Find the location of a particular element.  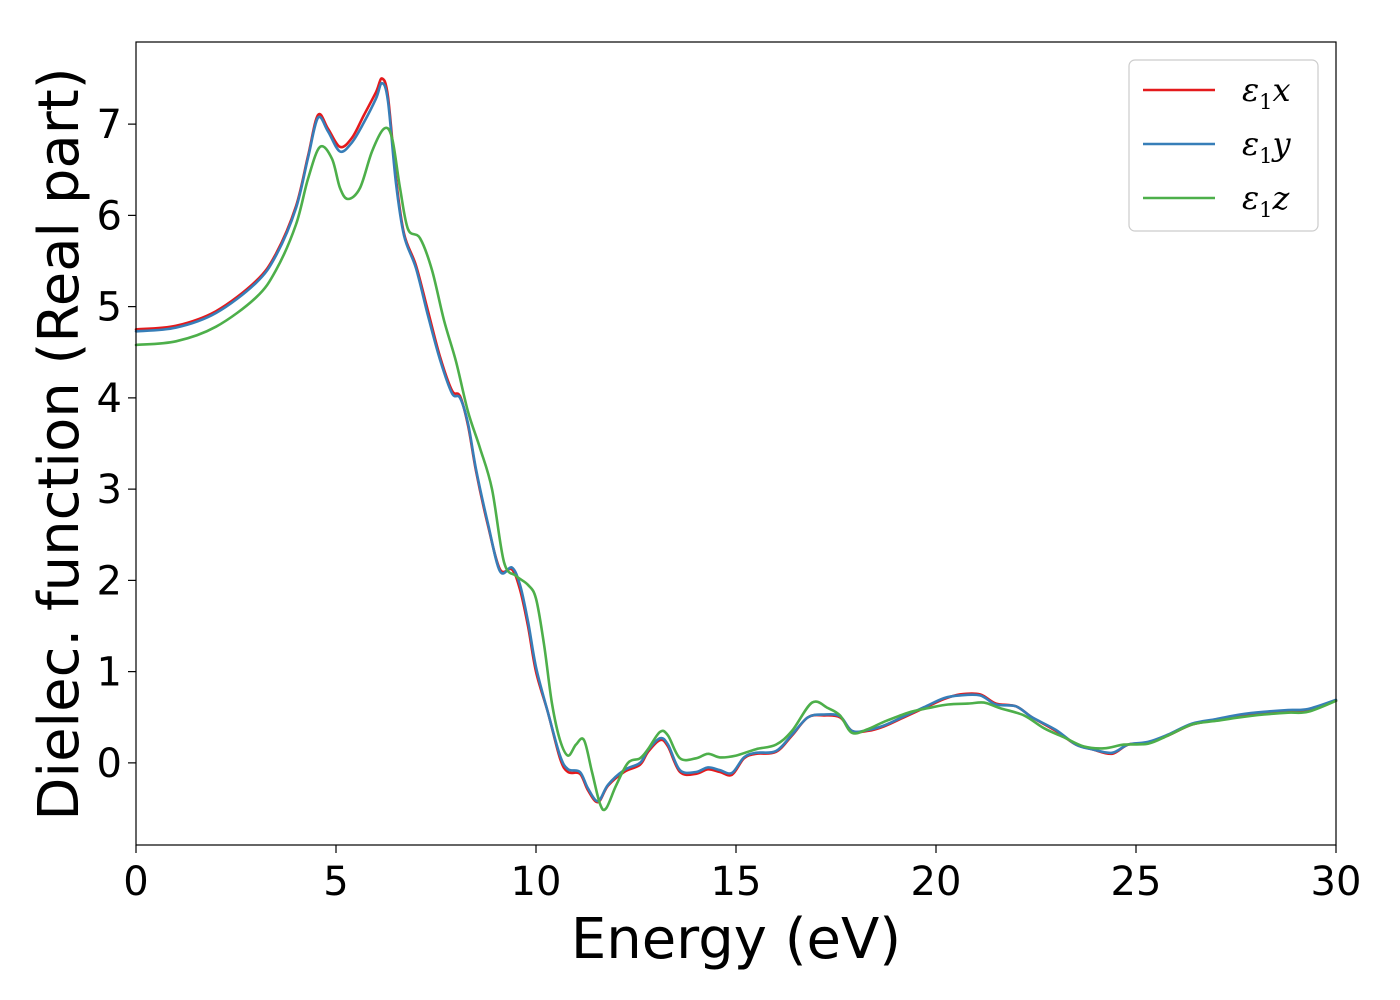

y-tick-label: 6 is located at coordinates (109, 216).